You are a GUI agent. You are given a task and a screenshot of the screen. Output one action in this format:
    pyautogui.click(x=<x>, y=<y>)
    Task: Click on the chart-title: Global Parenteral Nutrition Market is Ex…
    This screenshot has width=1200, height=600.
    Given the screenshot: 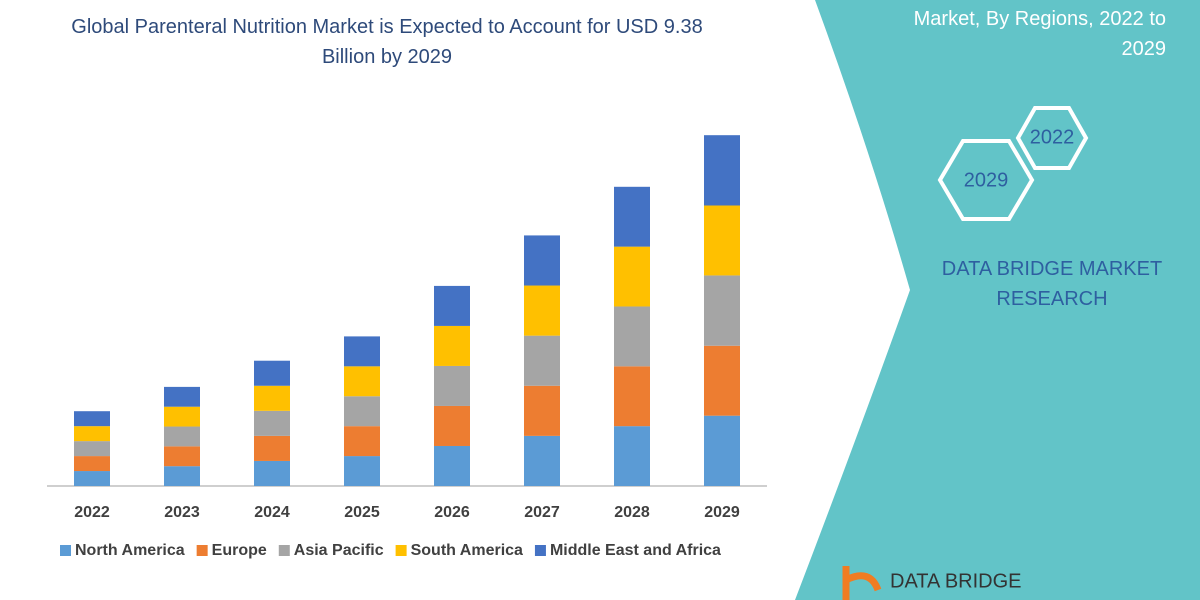 What is the action you would take?
    pyautogui.click(x=387, y=42)
    